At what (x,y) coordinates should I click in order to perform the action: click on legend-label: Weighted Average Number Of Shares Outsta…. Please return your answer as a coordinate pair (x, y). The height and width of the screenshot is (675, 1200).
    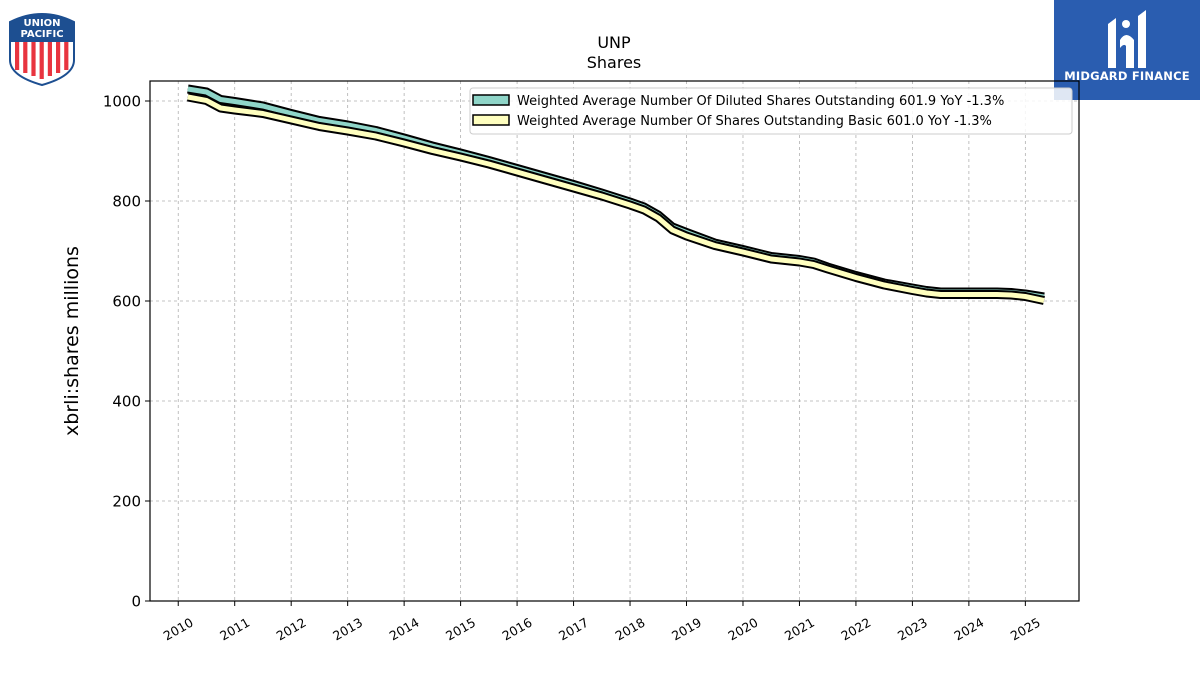
    Looking at the image, I should click on (754, 121).